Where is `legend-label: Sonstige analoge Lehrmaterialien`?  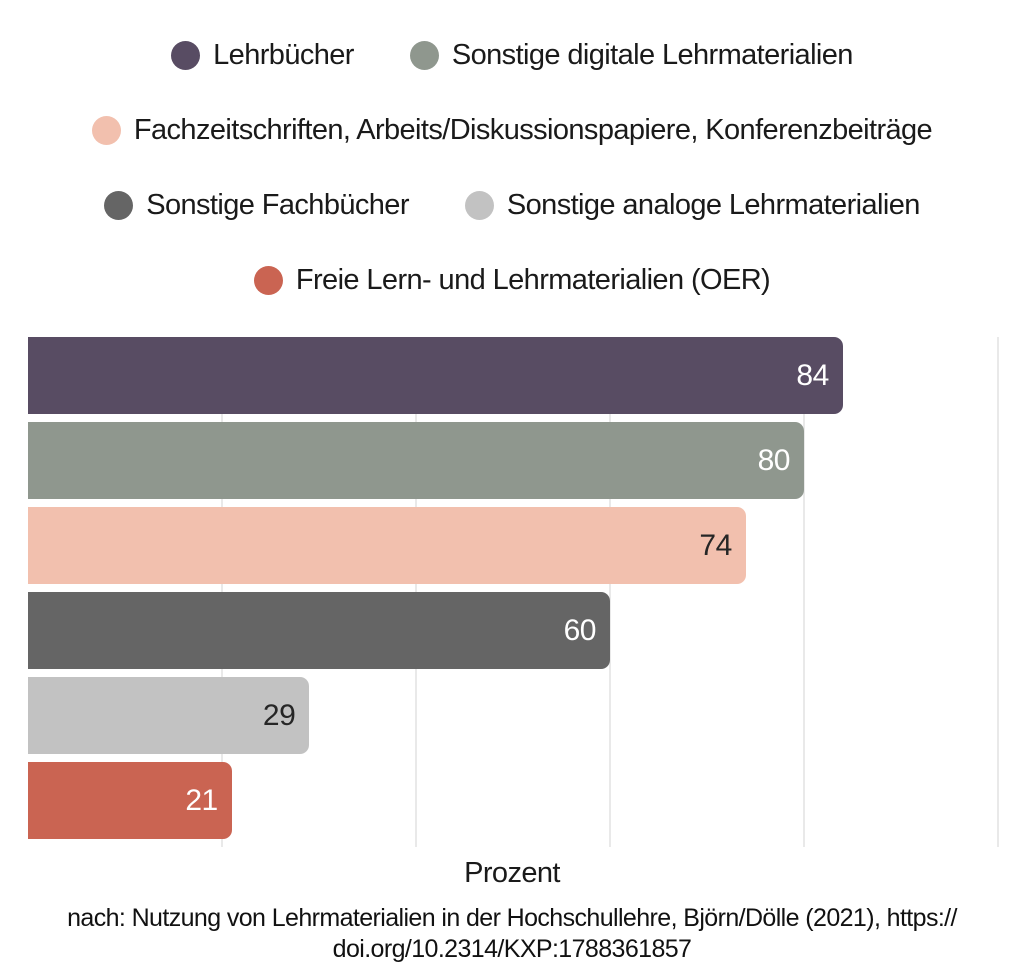 legend-label: Sonstige analoge Lehrmaterialien is located at coordinates (713, 205).